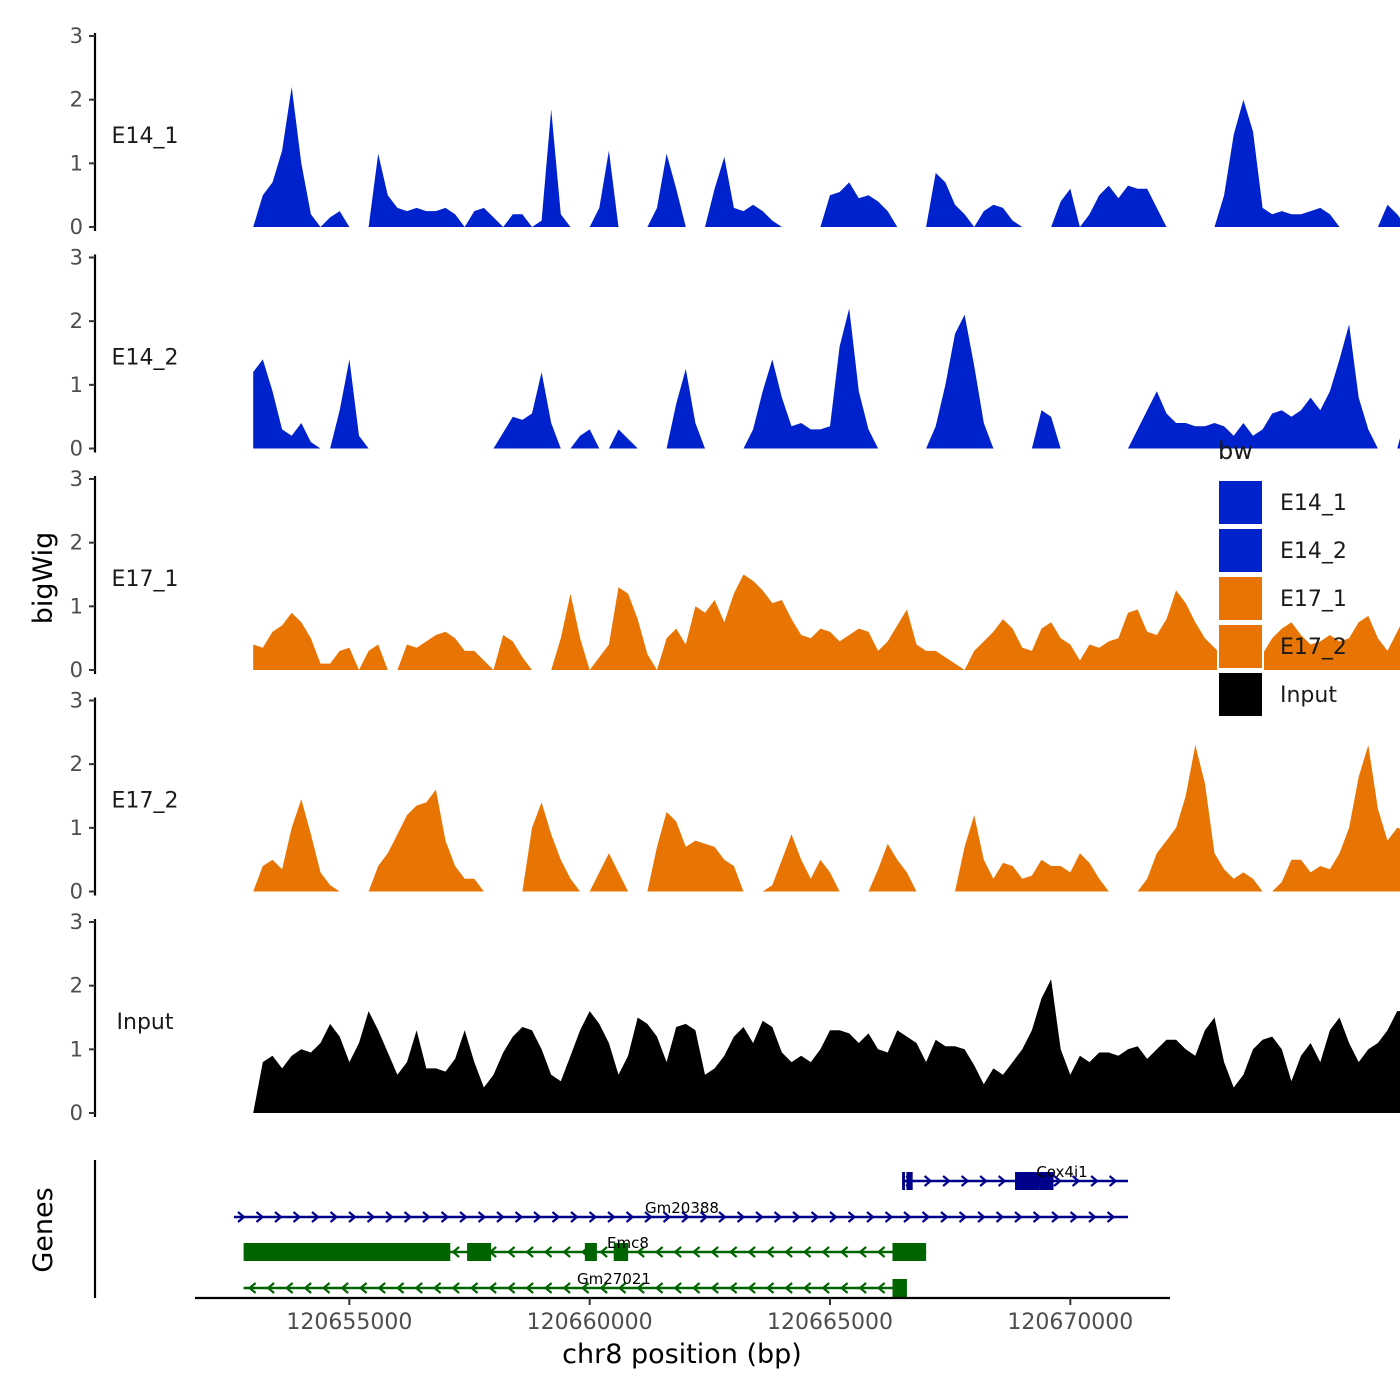 The width and height of the screenshot is (1400, 1400). I want to click on x-tick-label: 120660000, so click(590, 1322).